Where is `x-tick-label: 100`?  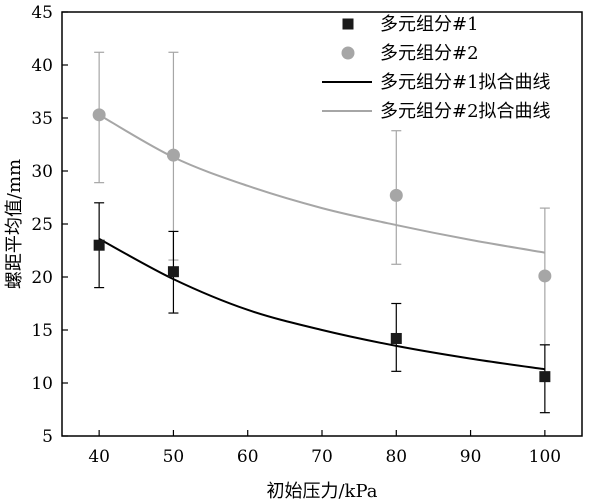
x-tick-label: 100 is located at coordinates (545, 457).